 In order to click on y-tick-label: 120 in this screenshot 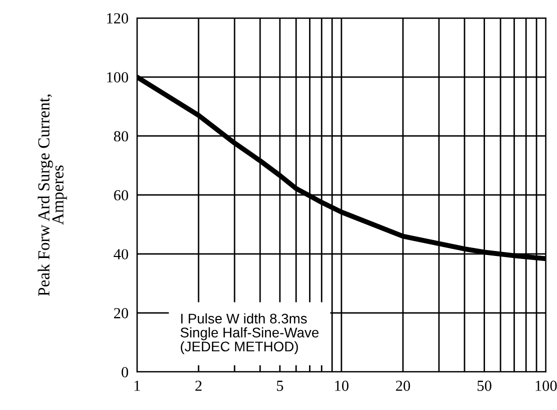, I will do `click(117, 18)`.